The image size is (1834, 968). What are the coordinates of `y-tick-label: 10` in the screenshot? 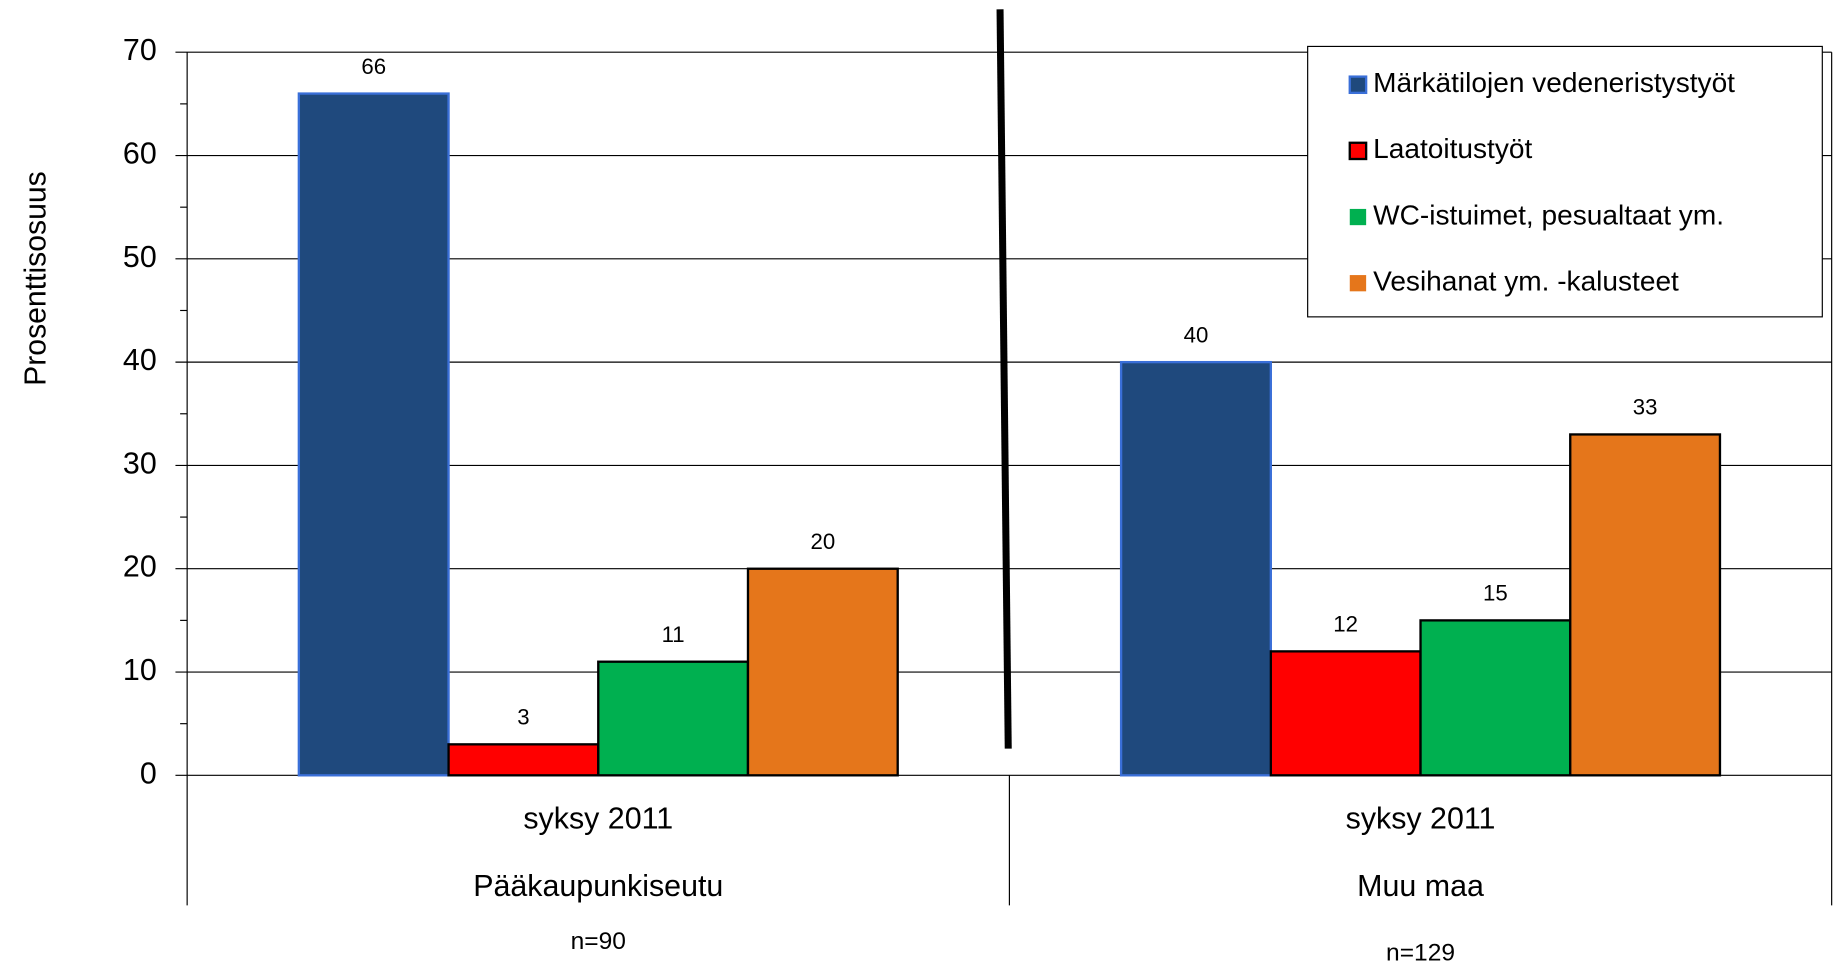 It's located at (140, 670).